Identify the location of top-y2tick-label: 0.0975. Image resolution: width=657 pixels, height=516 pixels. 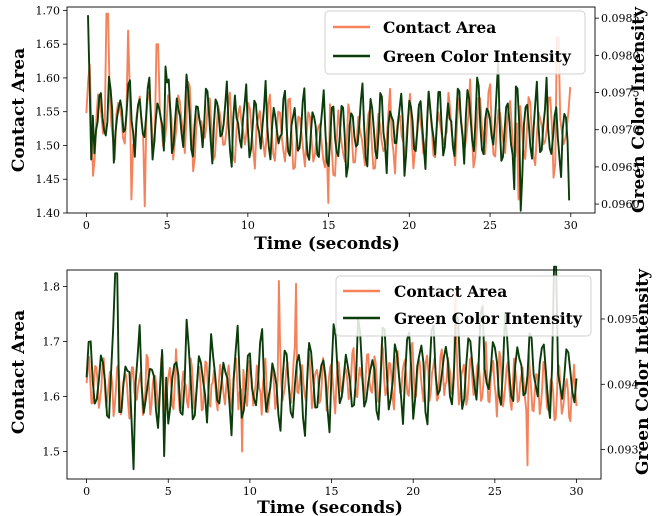
(620, 93).